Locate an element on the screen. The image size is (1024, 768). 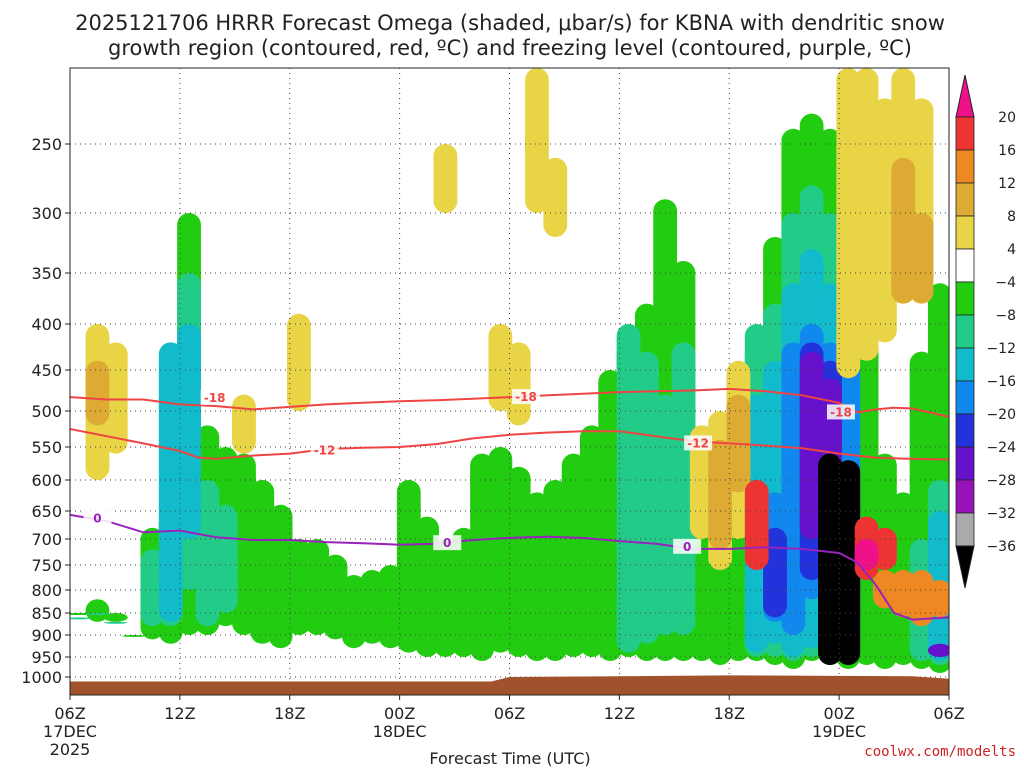
y-tick-label-500: 500 is located at coordinates (46, 411).